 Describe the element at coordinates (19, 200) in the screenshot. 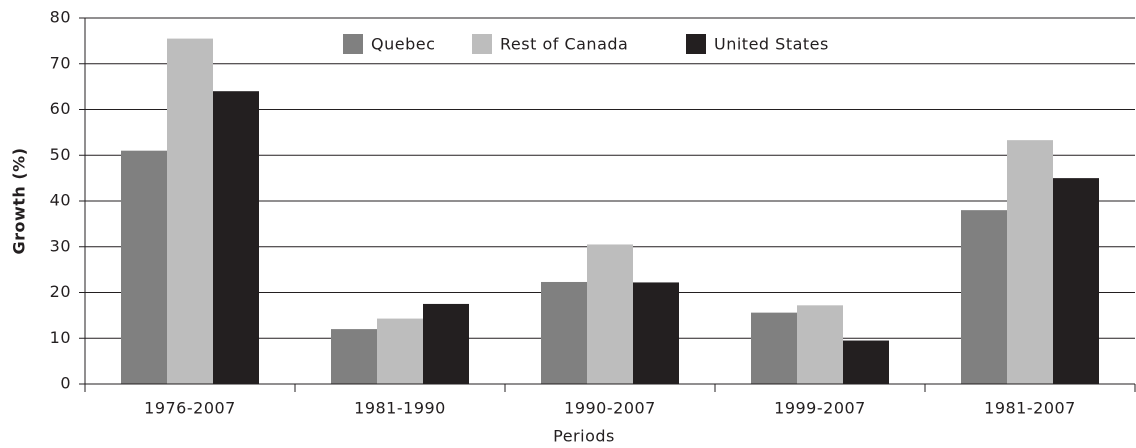

I see `y-axis-label: Growth (%)` at that location.